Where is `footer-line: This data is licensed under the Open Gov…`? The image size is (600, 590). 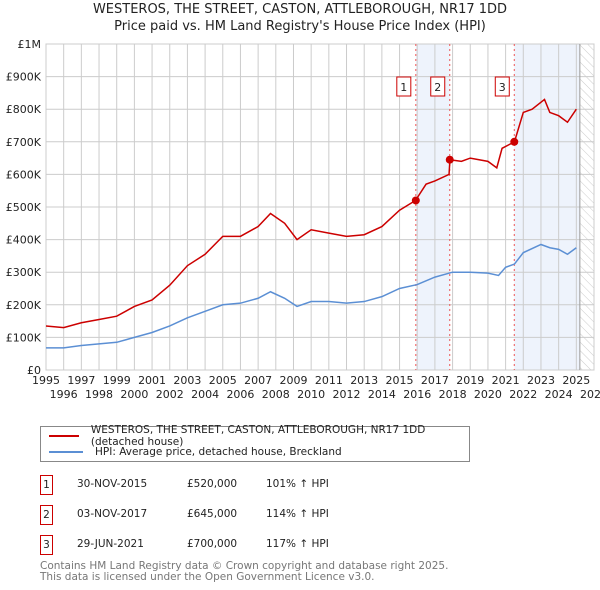 footer-line: This data is licensed under the Open Gov… is located at coordinates (207, 577).